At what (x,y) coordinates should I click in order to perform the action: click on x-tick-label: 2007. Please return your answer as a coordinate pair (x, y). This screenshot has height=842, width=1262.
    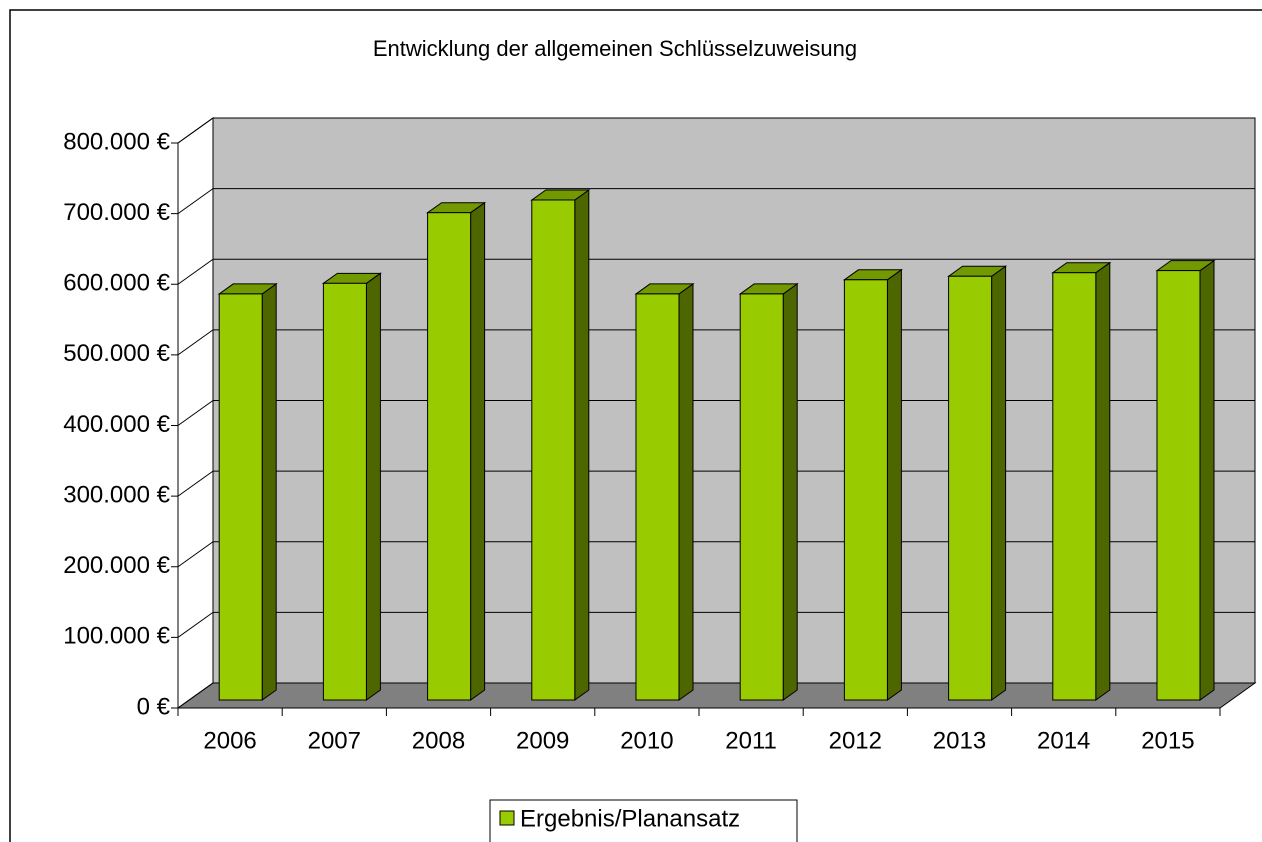
    Looking at the image, I should click on (334, 740).